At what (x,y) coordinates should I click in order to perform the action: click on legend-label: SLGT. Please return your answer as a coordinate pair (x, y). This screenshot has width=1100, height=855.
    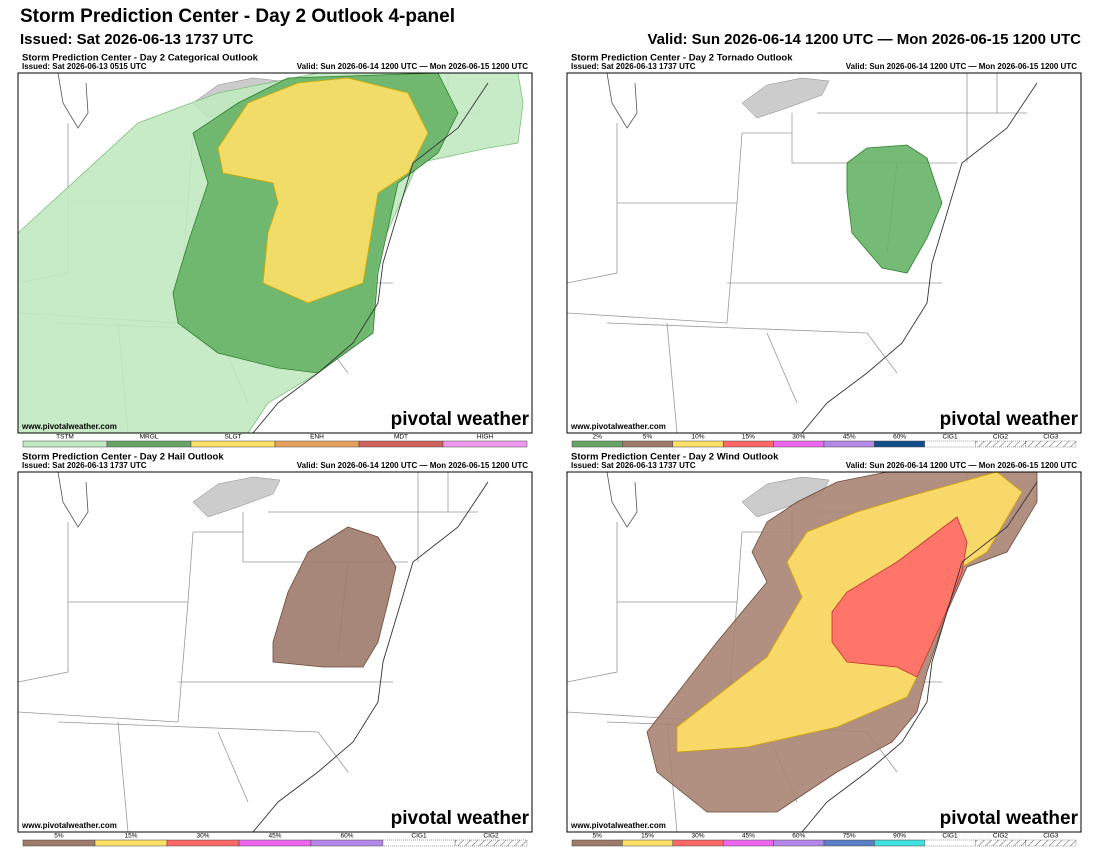
    Looking at the image, I should click on (233, 437).